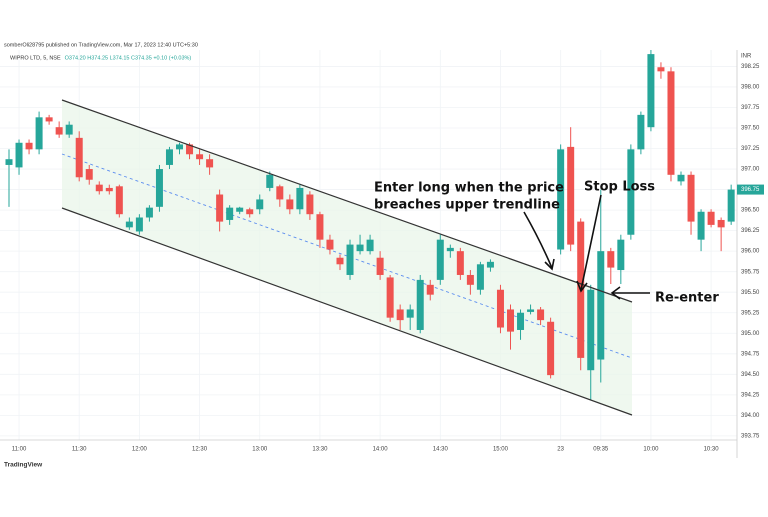 The height and width of the screenshot is (517, 768). What do you see at coordinates (750, 375) in the screenshot?
I see `y-tick-label: 394.50` at bounding box center [750, 375].